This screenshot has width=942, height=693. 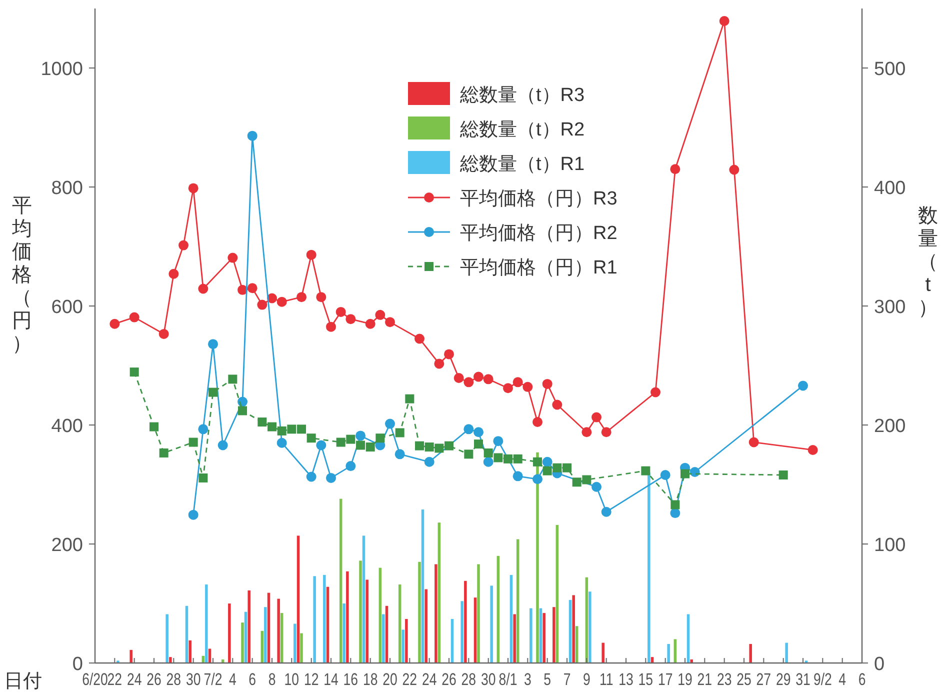 What do you see at coordinates (449, 680) in the screenshot?
I see `x-tick-label: 26` at bounding box center [449, 680].